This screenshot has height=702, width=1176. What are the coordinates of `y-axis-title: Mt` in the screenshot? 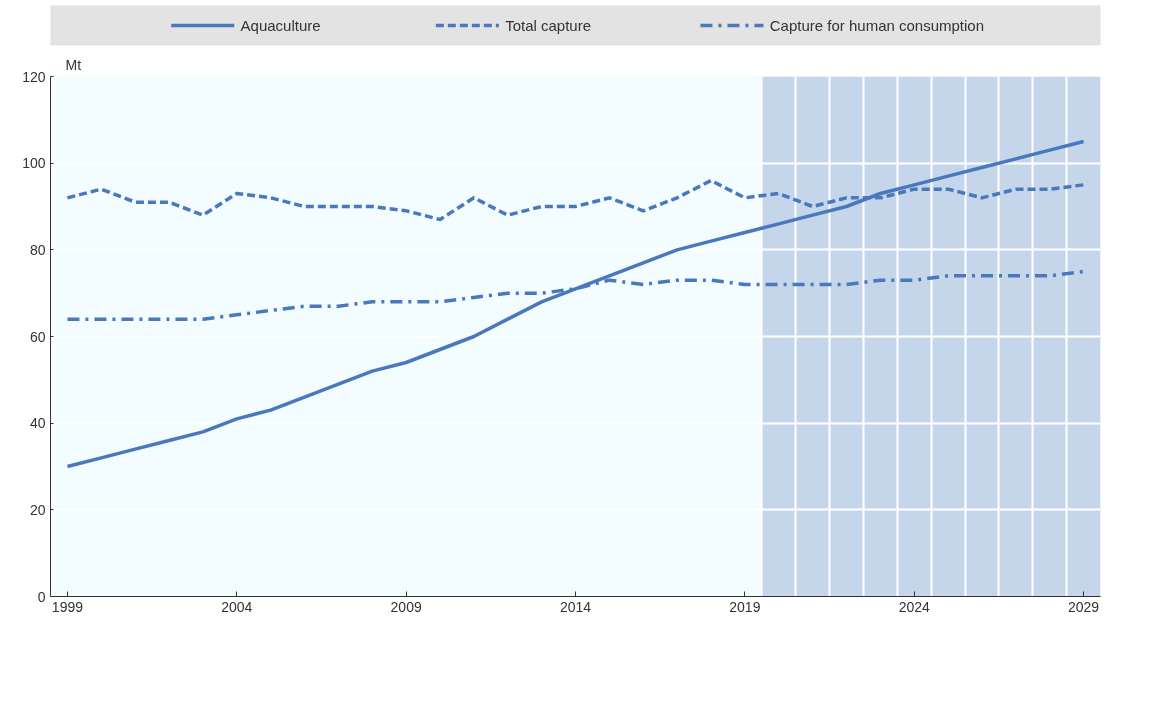 It's located at (73, 64).